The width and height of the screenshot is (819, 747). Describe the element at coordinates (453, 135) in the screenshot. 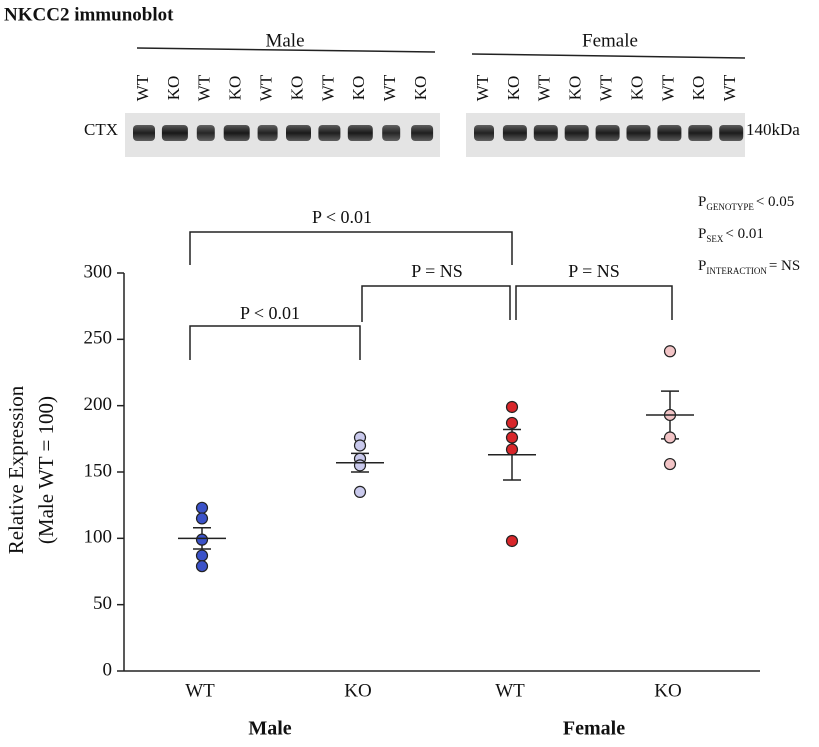

I see `blot-gap` at that location.